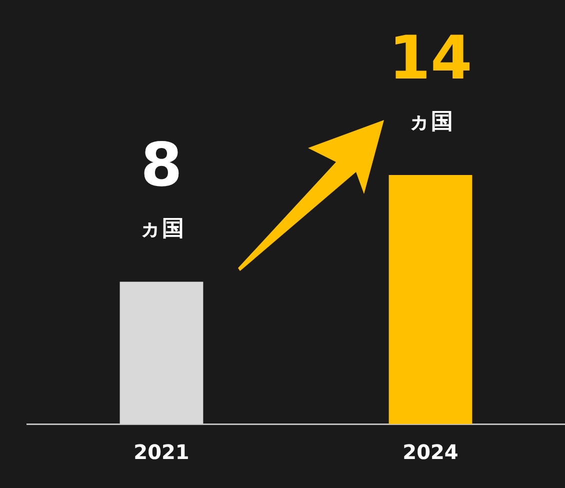 The height and width of the screenshot is (488, 565). What do you see at coordinates (161, 165) in the screenshot?
I see `data-label: 8` at bounding box center [161, 165].